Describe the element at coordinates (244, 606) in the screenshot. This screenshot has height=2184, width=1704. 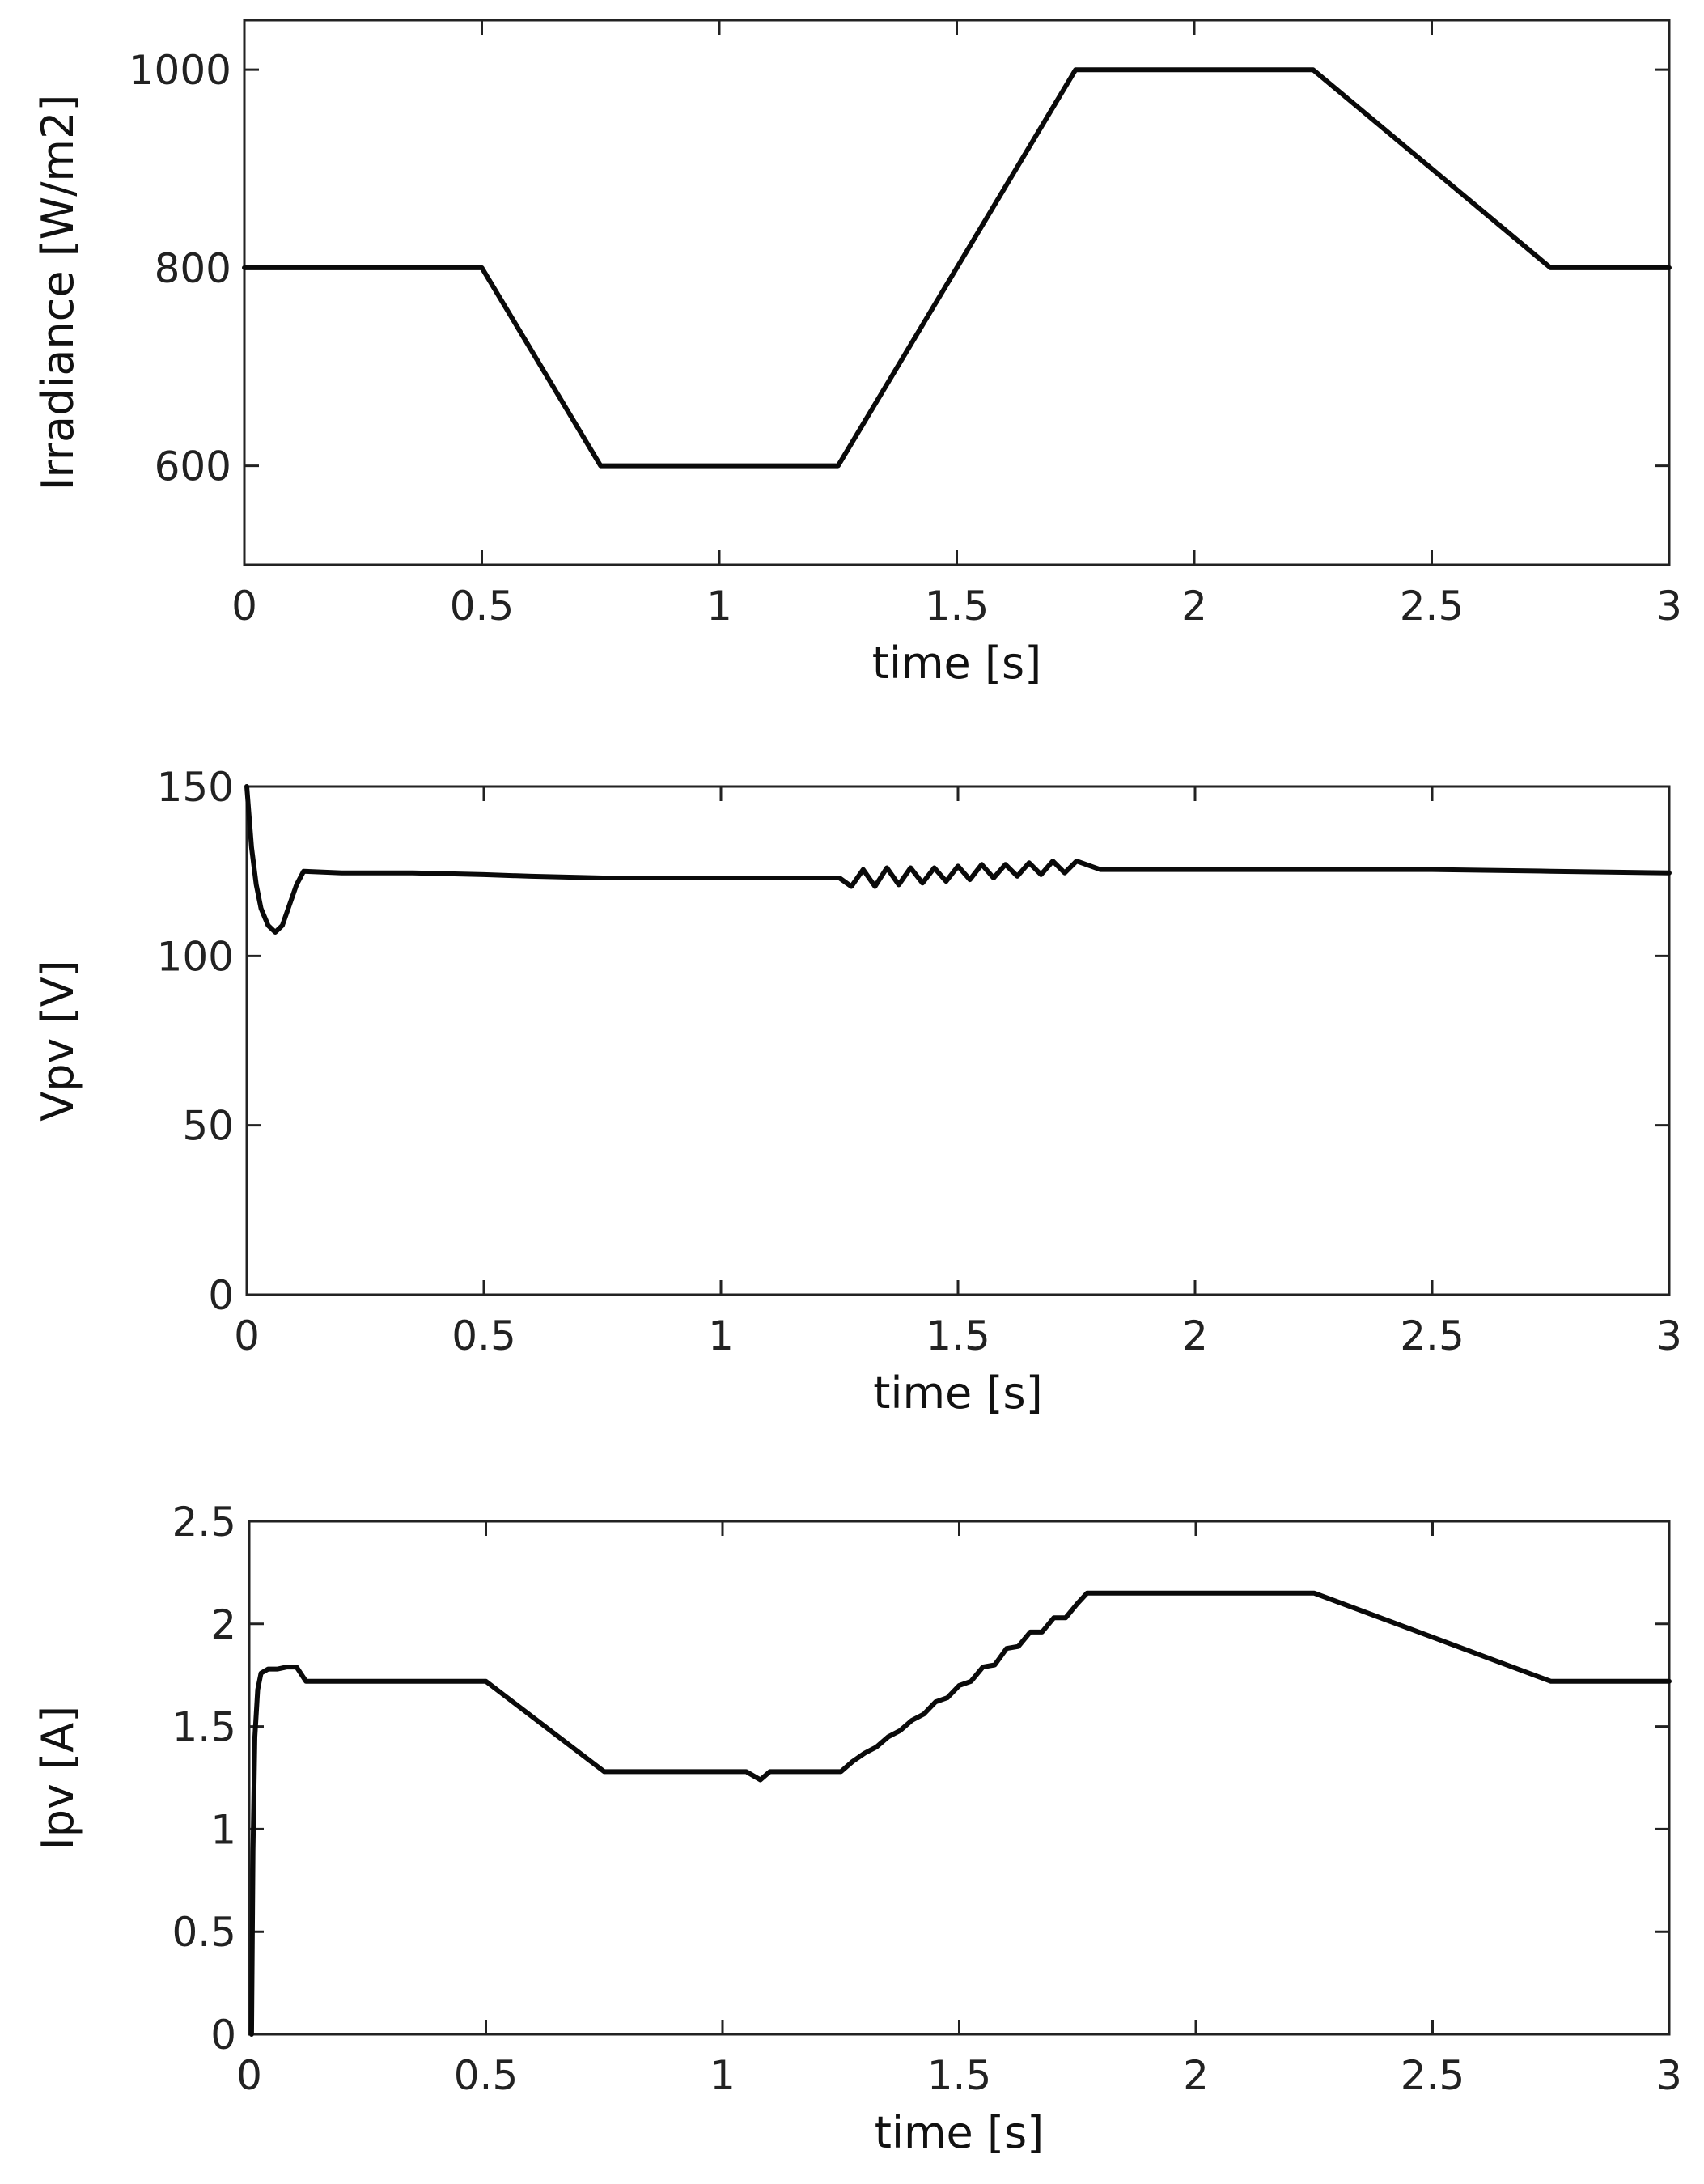
I see `irradiance-x-tick-label: 0` at that location.